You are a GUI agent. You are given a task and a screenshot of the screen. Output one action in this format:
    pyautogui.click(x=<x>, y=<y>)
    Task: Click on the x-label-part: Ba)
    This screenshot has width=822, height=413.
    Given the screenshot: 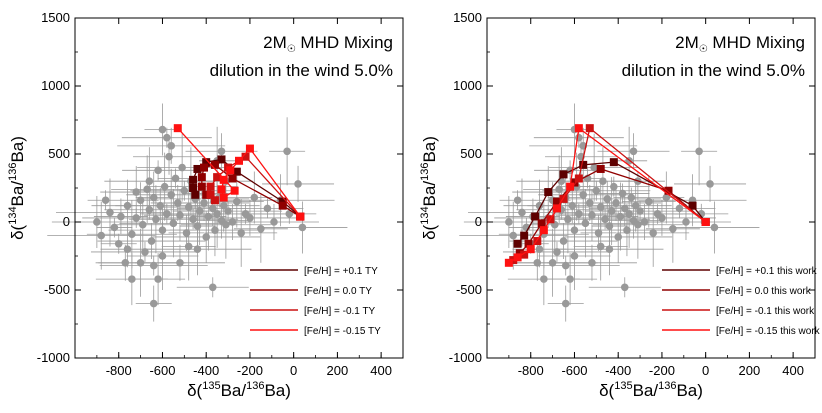 What is the action you would take?
    pyautogui.click(x=277, y=390)
    